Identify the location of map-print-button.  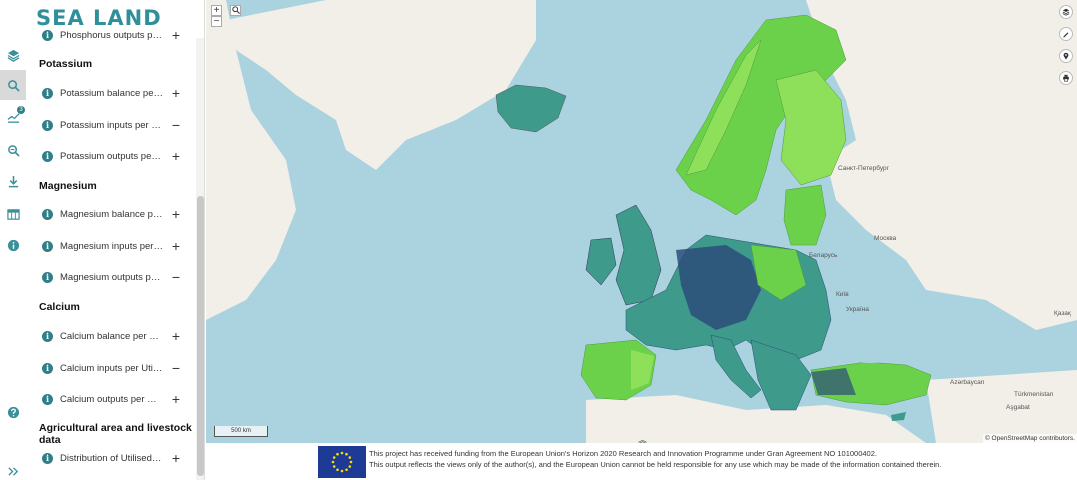
(1066, 78).